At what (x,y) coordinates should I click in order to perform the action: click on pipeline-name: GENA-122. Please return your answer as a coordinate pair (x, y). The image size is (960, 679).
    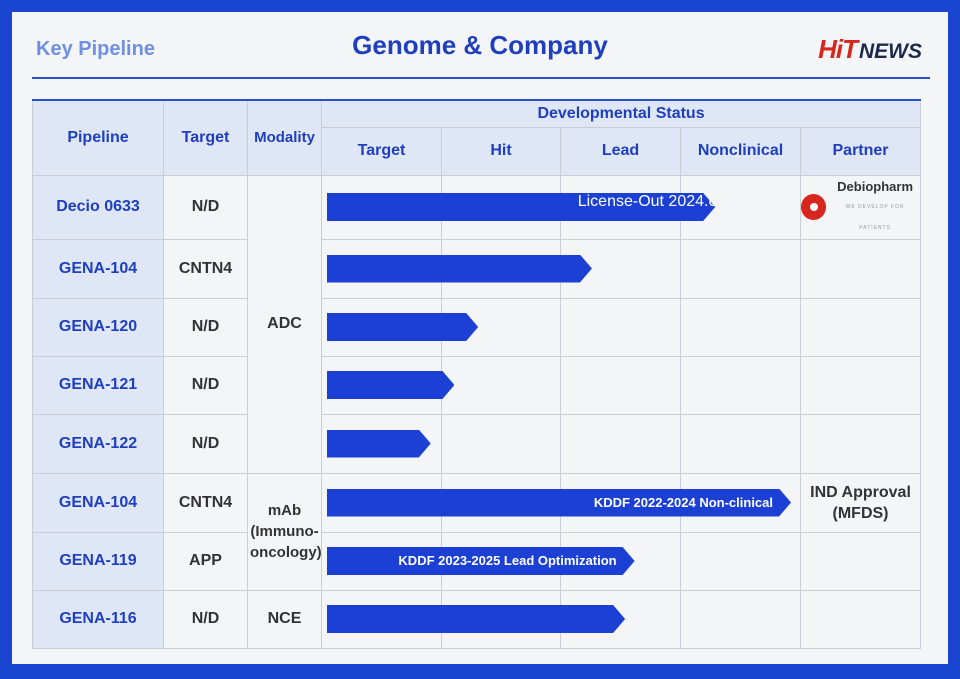
    Looking at the image, I should click on (98, 443).